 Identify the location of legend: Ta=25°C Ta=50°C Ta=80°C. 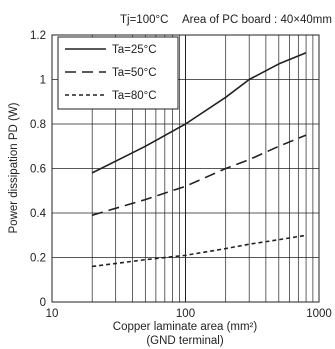
(118, 73).